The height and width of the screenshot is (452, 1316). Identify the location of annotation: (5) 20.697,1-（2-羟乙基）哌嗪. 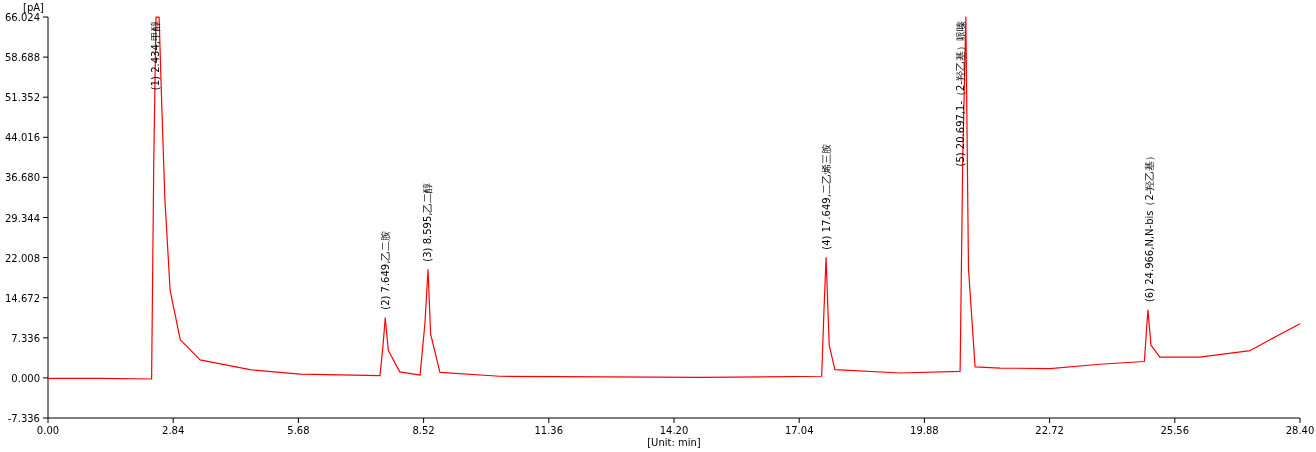
(961, 94).